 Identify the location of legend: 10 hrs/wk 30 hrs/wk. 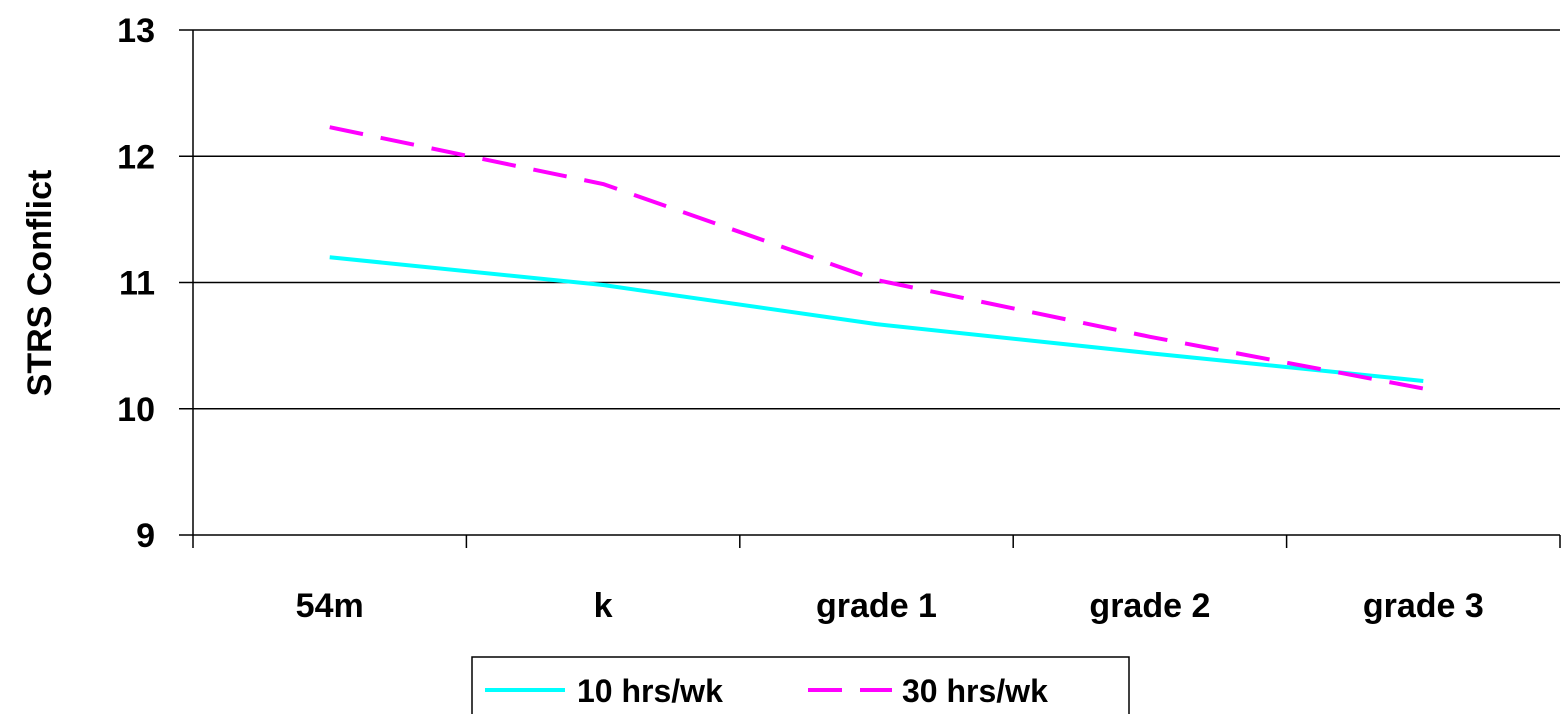
(800, 685).